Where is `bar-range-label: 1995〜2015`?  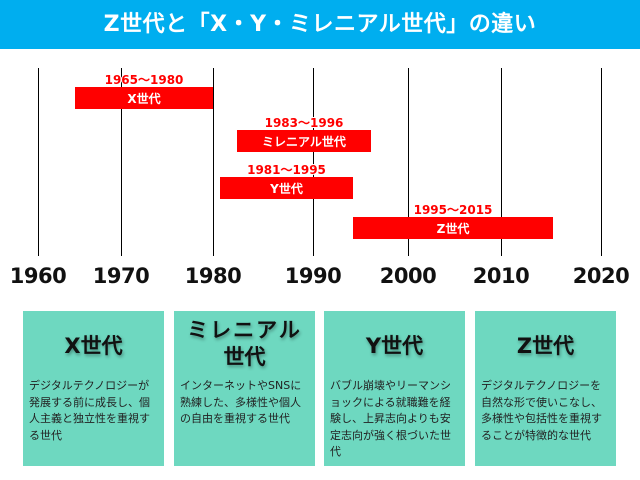
bar-range-label: 1995〜2015 is located at coordinates (453, 210).